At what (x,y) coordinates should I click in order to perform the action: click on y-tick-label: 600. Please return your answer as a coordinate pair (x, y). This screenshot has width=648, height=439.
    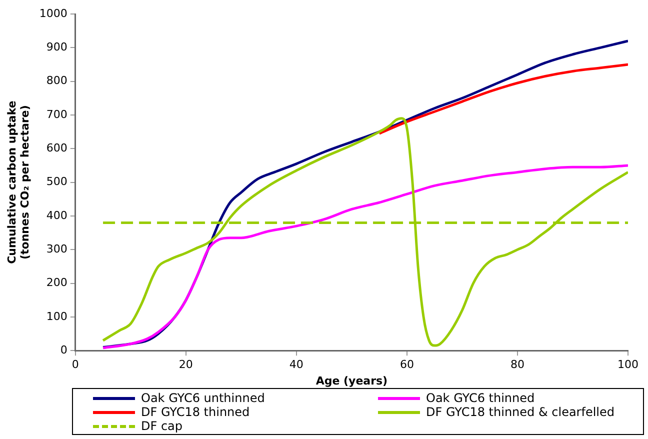
    Looking at the image, I should click on (57, 148).